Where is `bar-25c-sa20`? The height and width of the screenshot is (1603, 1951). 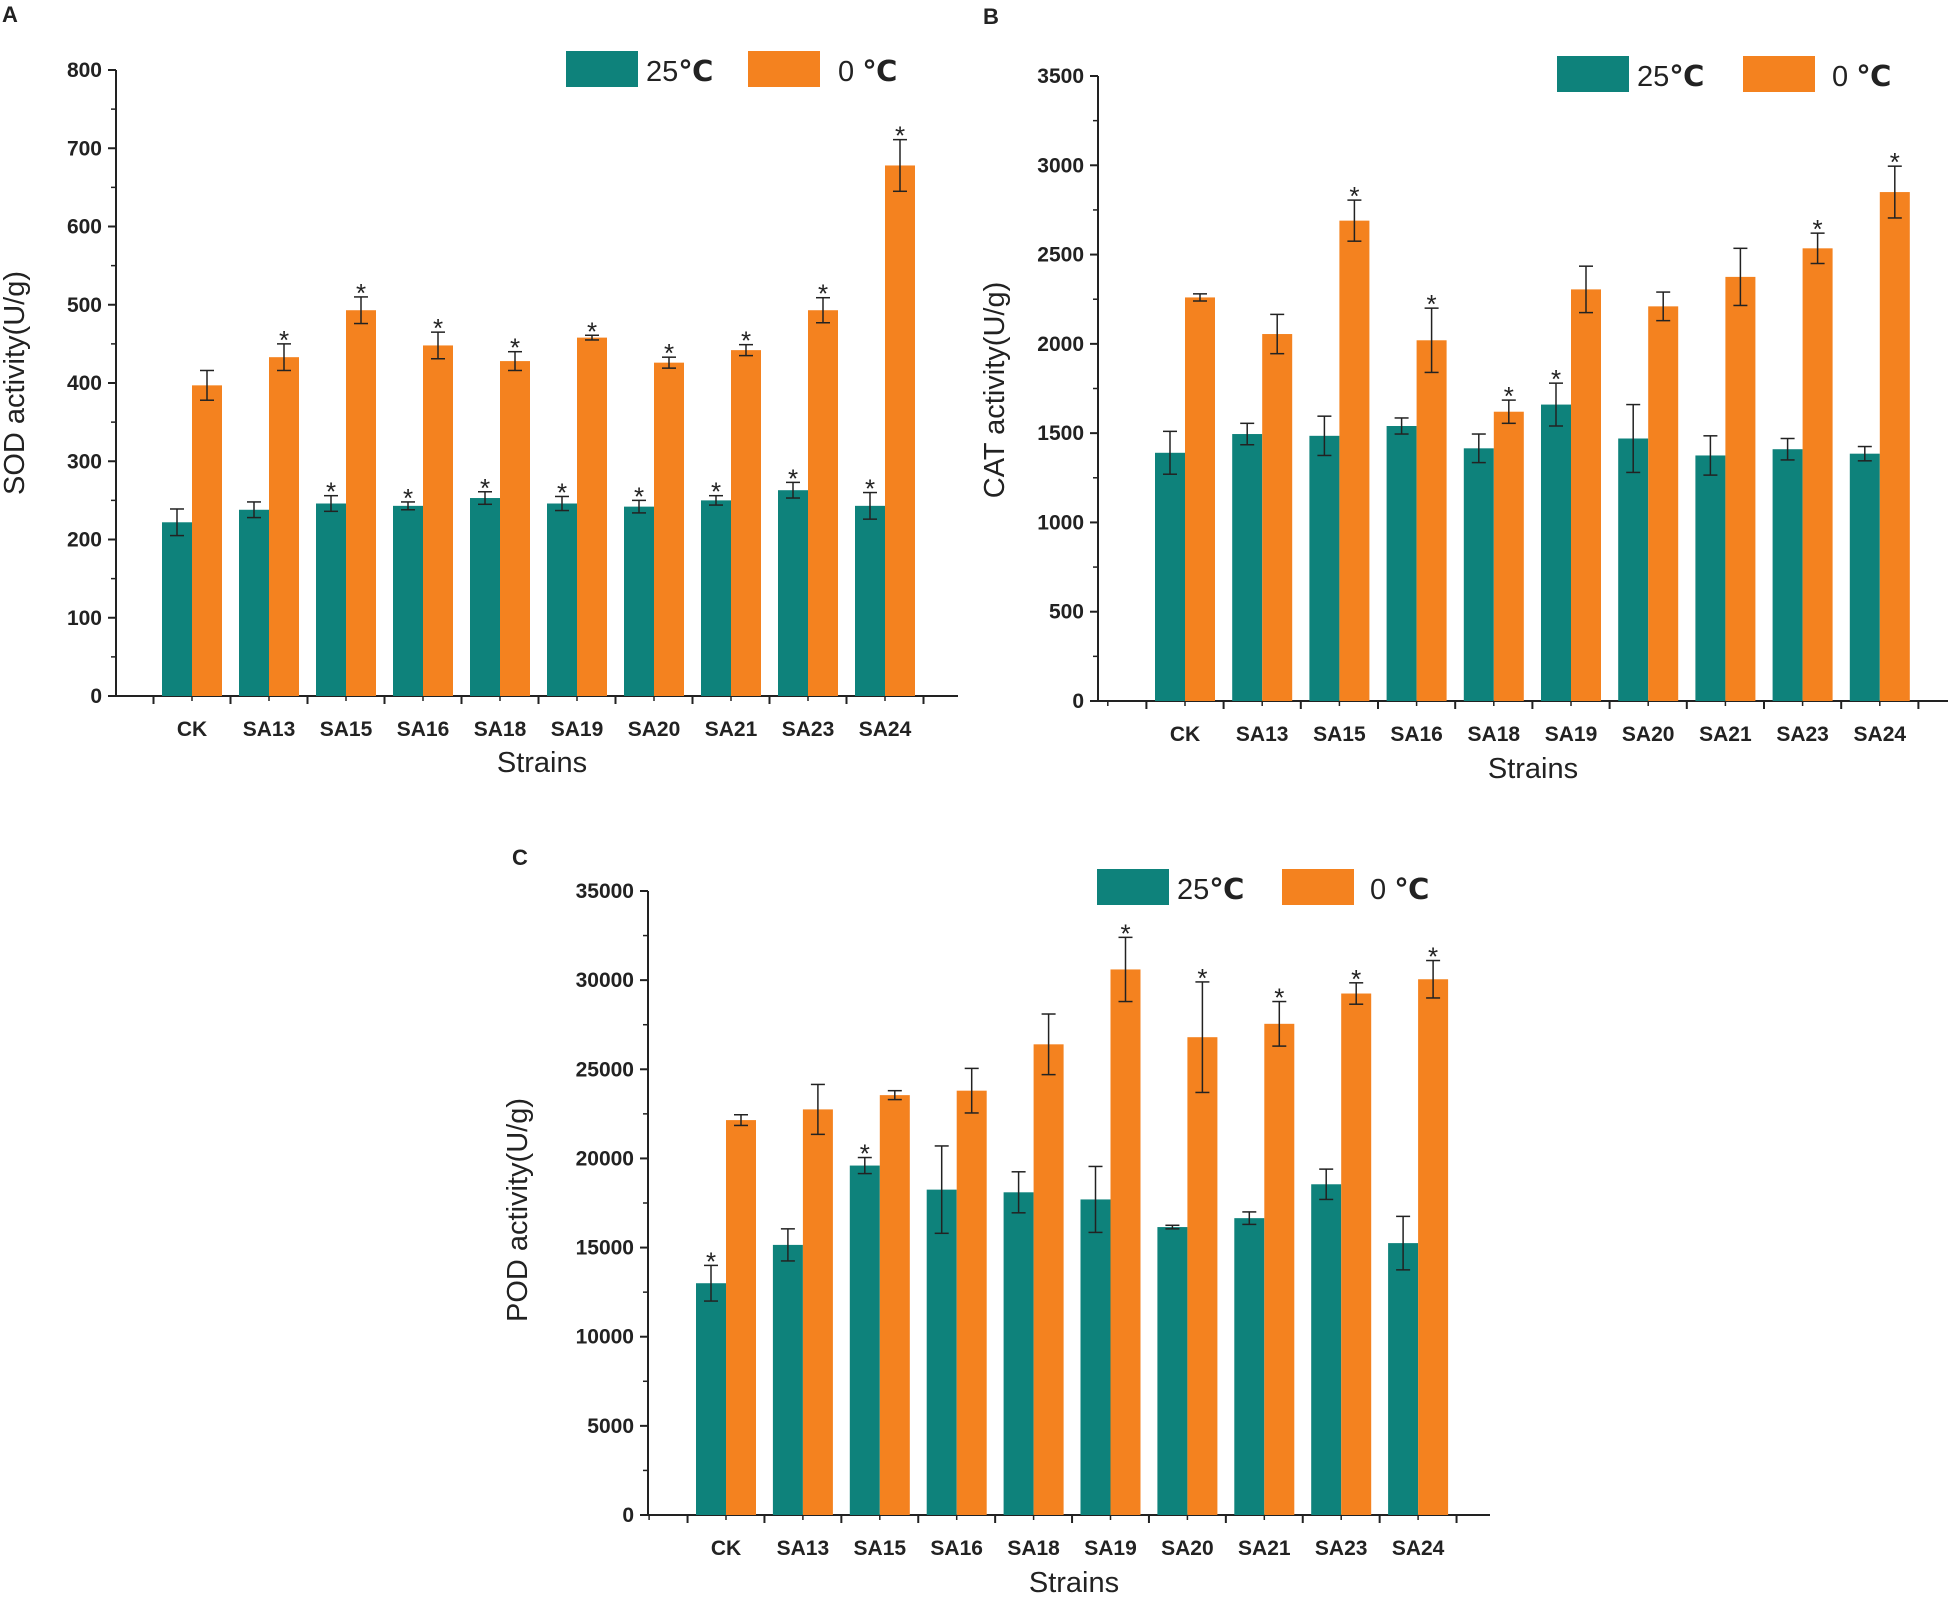 bar-25c-sa20 is located at coordinates (1633, 569).